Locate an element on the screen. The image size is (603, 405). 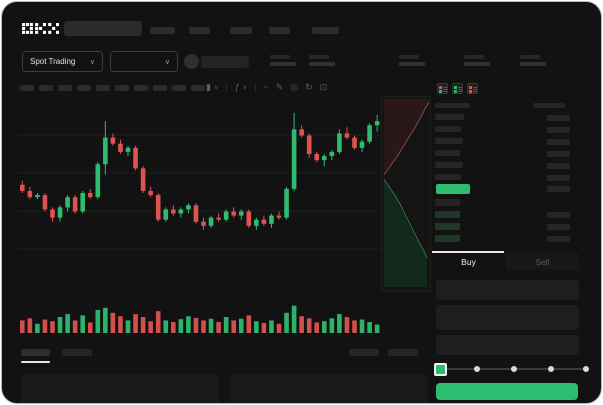
slider-handle is located at coordinates (440, 369).